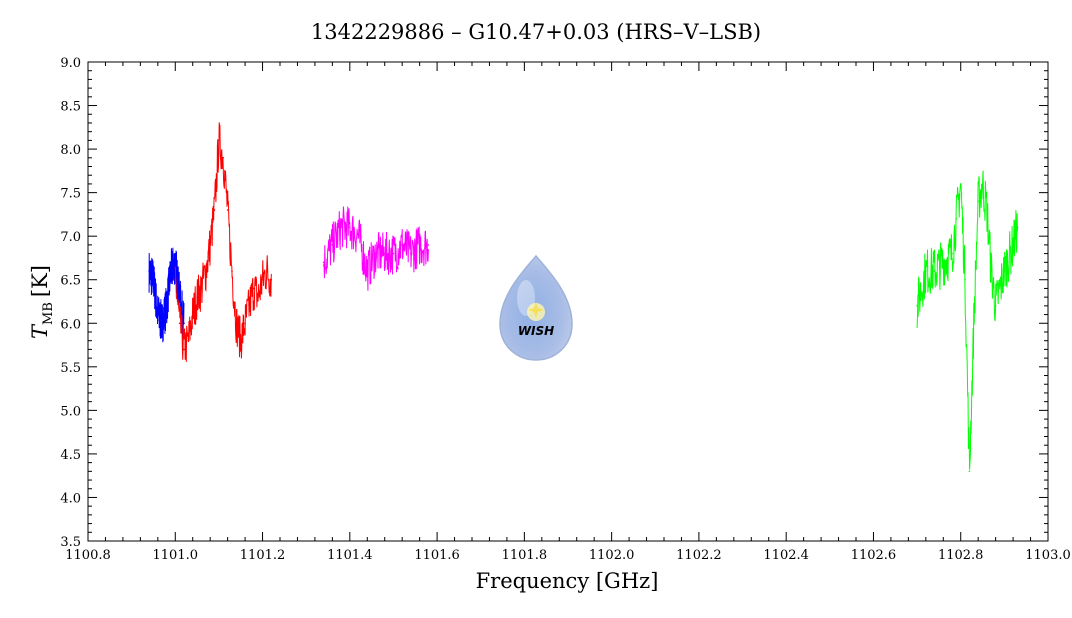 The height and width of the screenshot is (618, 1072). Describe the element at coordinates (961, 555) in the screenshot. I see `x-tick-label: 1102.8` at that location.